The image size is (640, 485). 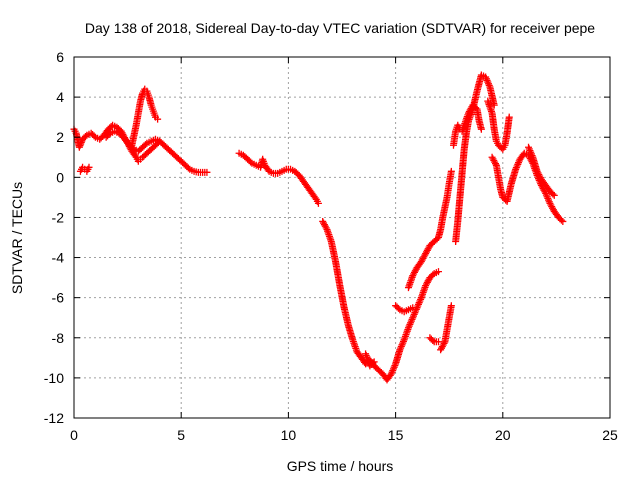 I want to click on x-tick-label: 25, so click(x=610, y=435).